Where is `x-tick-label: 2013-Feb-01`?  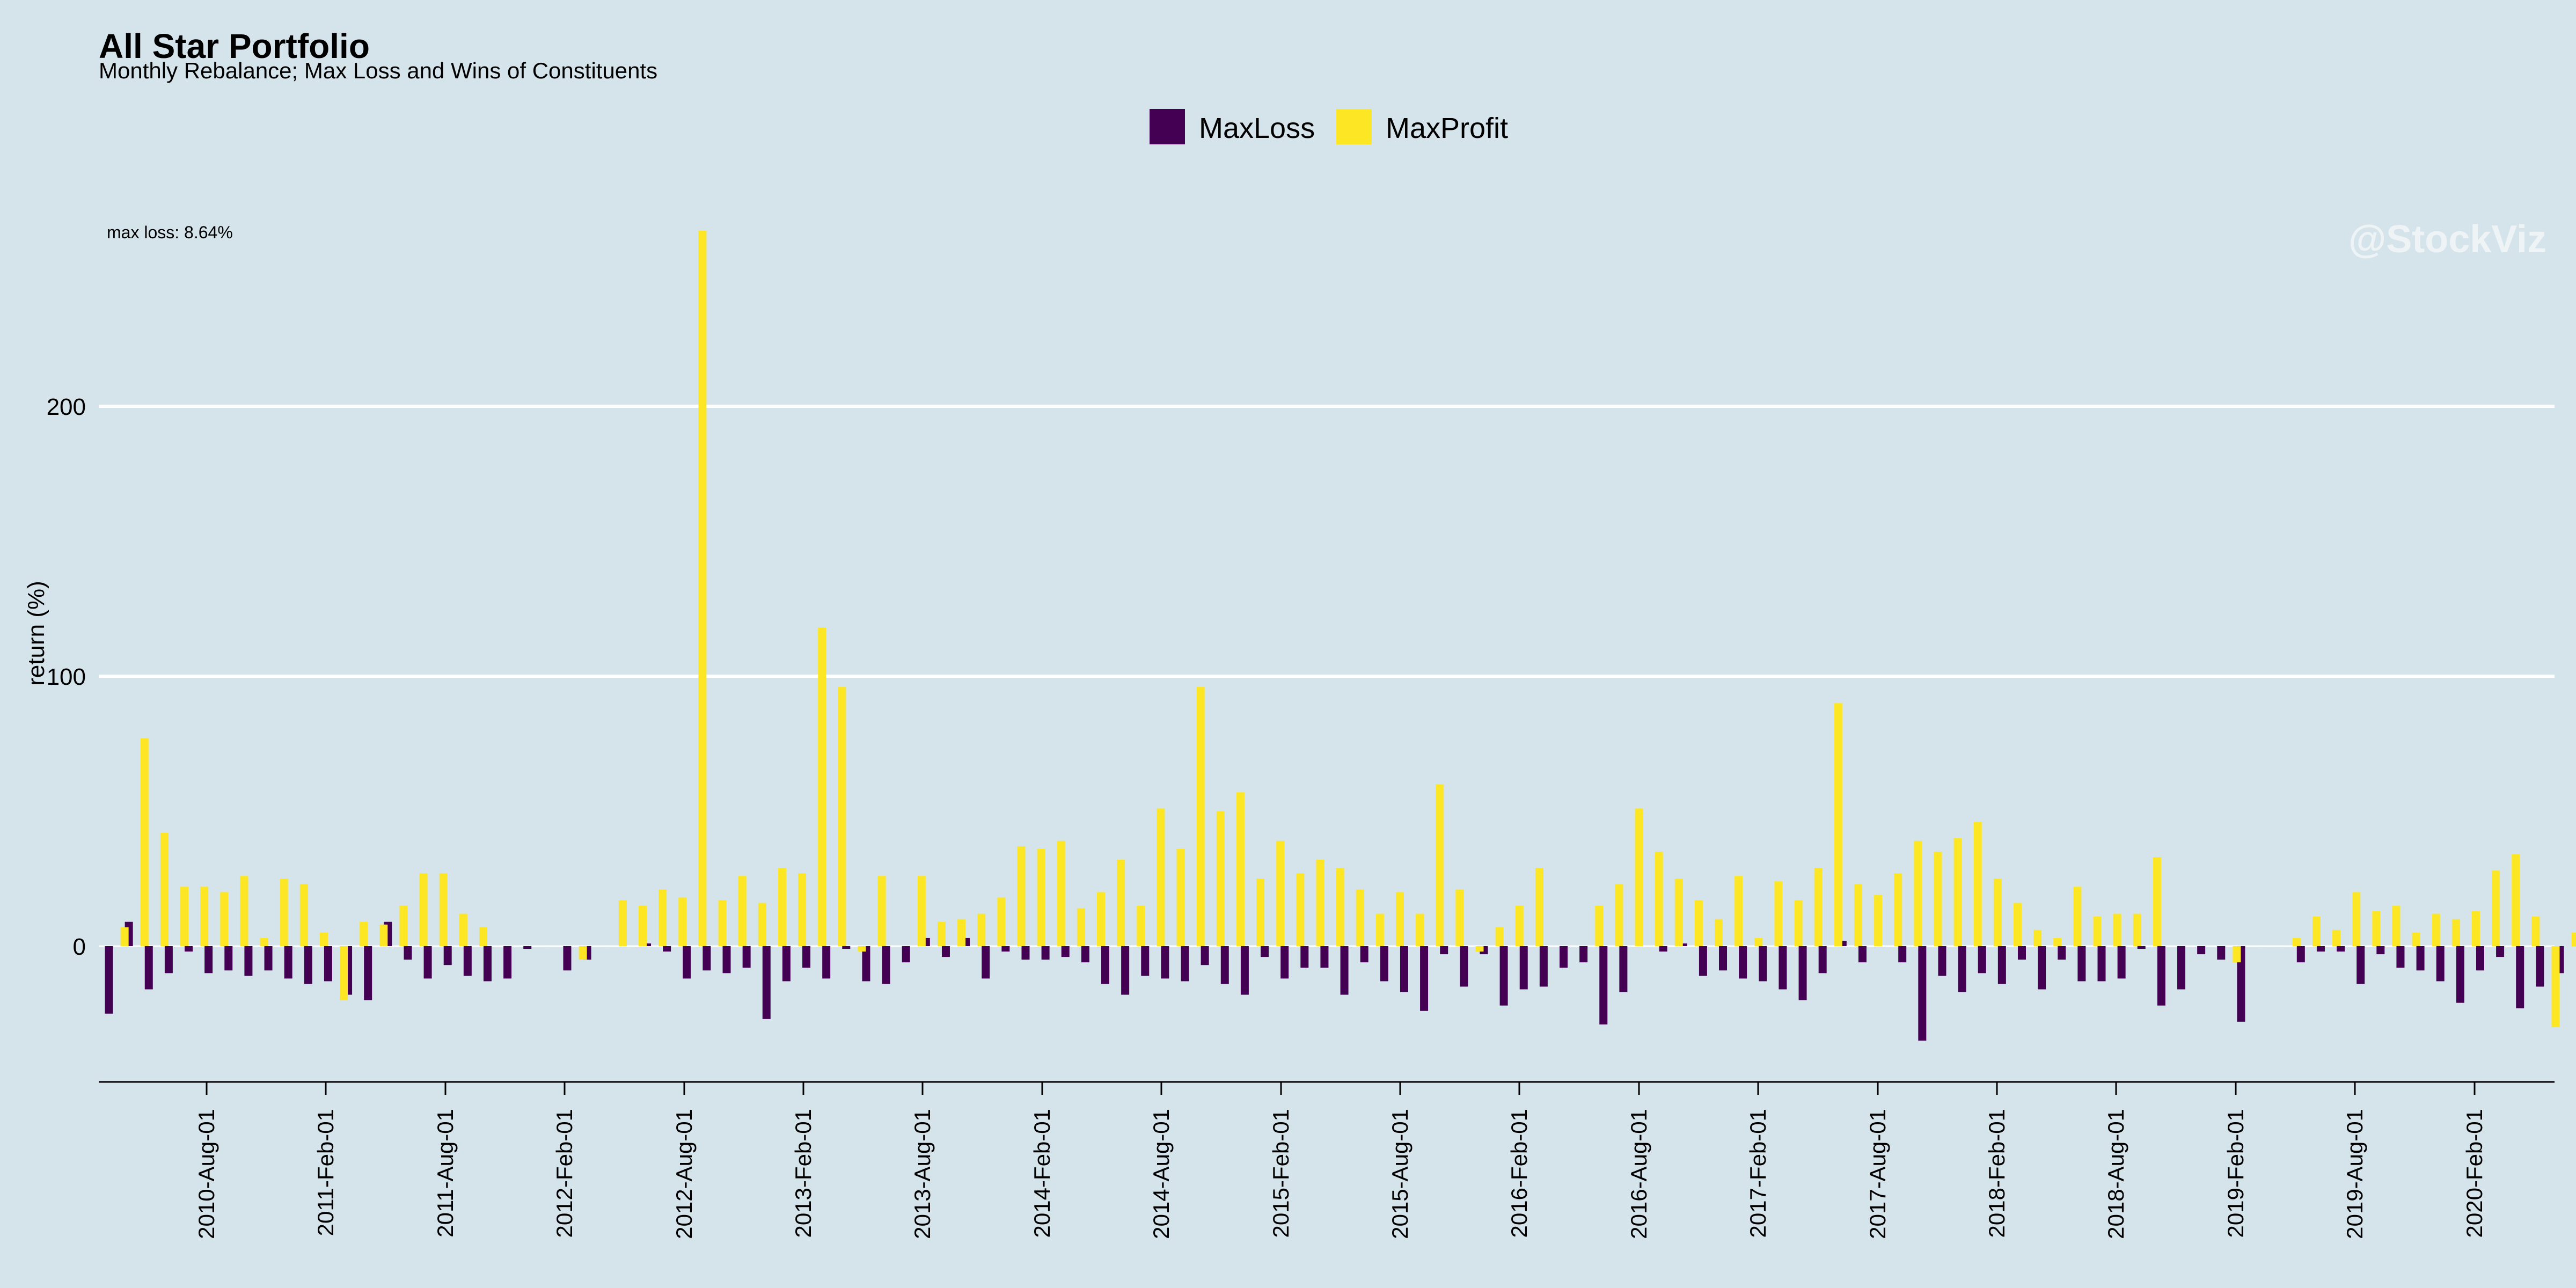
x-tick-label: 2013-Feb-01 is located at coordinates (803, 1173).